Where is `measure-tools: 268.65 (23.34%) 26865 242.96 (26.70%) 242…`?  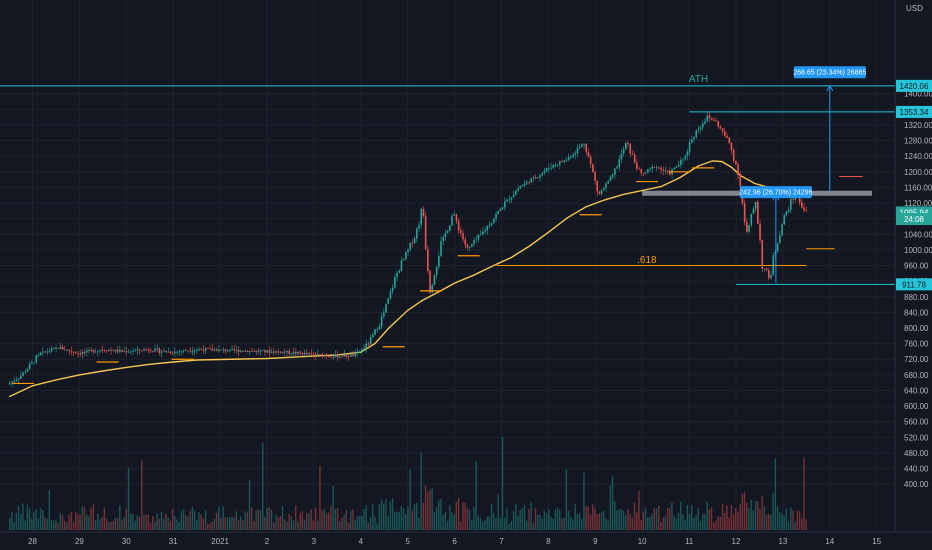 measure-tools: 268.65 (23.34%) 26865 242.96 (26.70%) 242… is located at coordinates (802, 175).